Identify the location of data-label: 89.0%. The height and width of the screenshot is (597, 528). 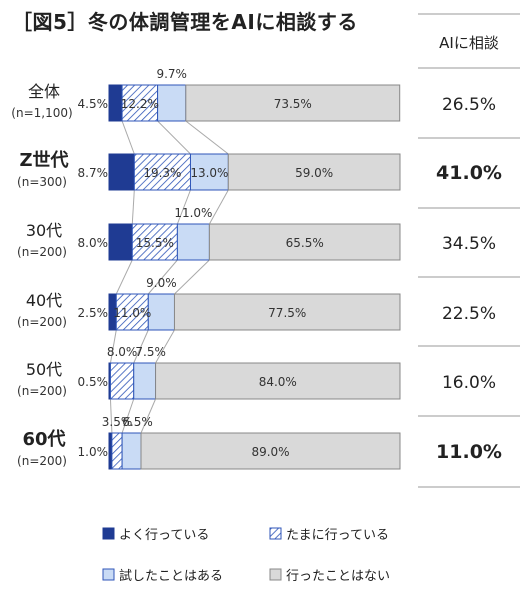
(270, 452).